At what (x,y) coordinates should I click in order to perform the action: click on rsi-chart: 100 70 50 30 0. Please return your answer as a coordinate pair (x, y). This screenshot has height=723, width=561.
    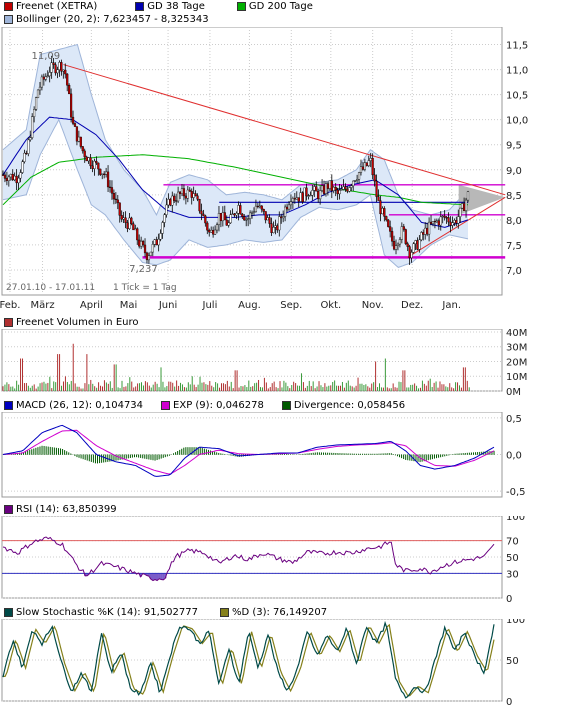
    Looking at the image, I should click on (263, 559).